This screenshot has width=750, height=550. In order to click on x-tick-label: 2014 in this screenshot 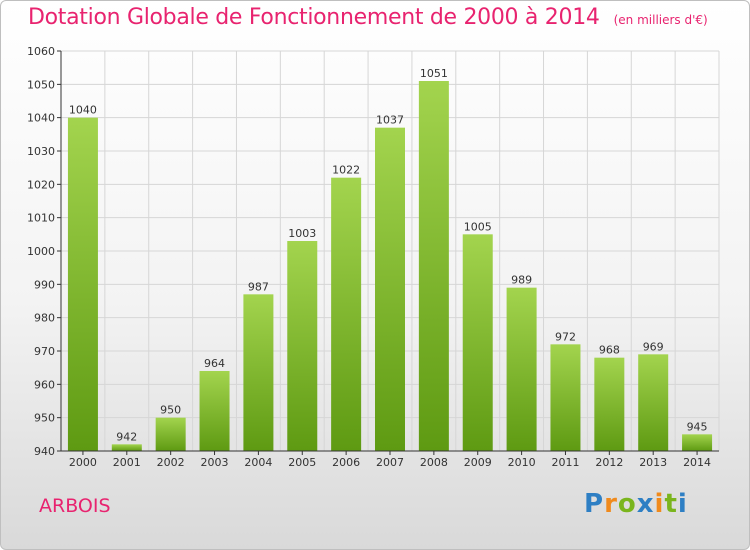, I will do `click(697, 462)`.